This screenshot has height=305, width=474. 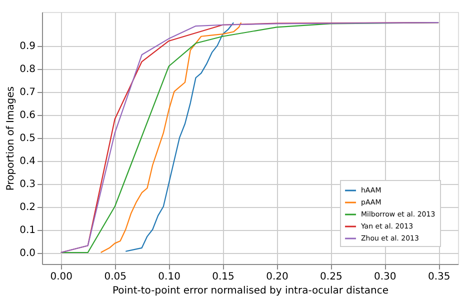 What do you see at coordinates (28, 254) in the screenshot?
I see `y-tick-label: 0.0` at bounding box center [28, 254].